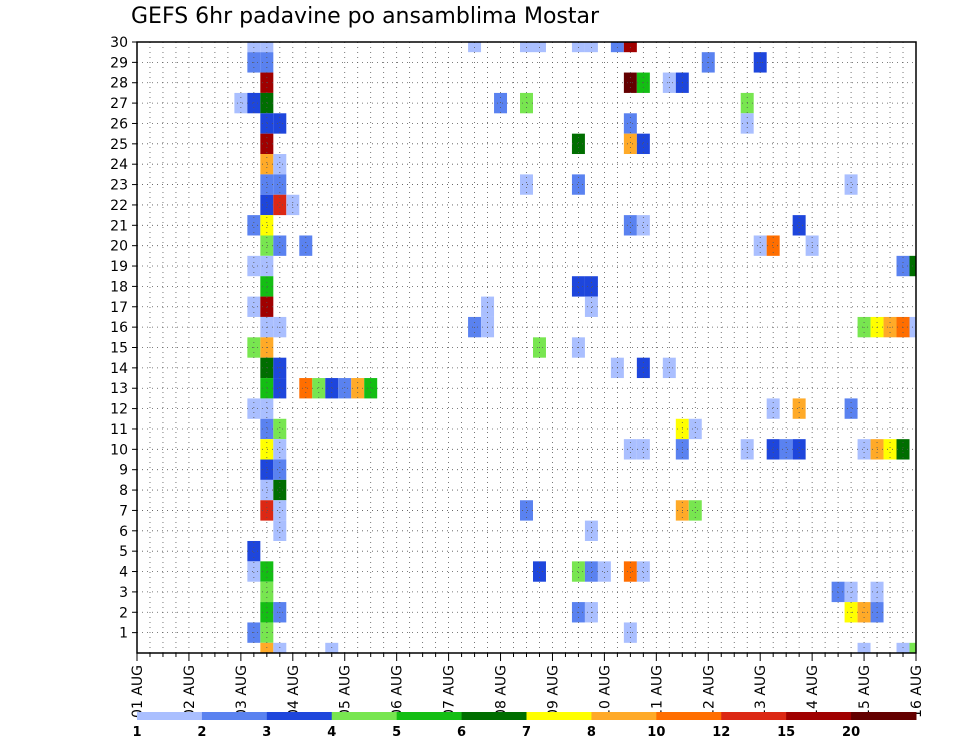 The image size is (960, 742). Describe the element at coordinates (851, 732) in the screenshot. I see `legend-label: 20` at that location.